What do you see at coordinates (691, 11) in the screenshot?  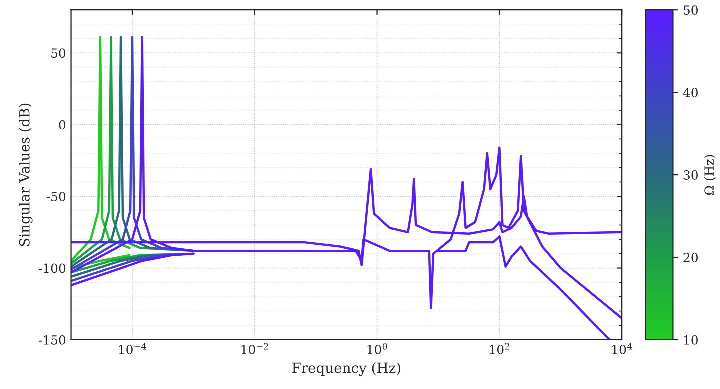 I see `color-bar-label: 50` at bounding box center [691, 11].